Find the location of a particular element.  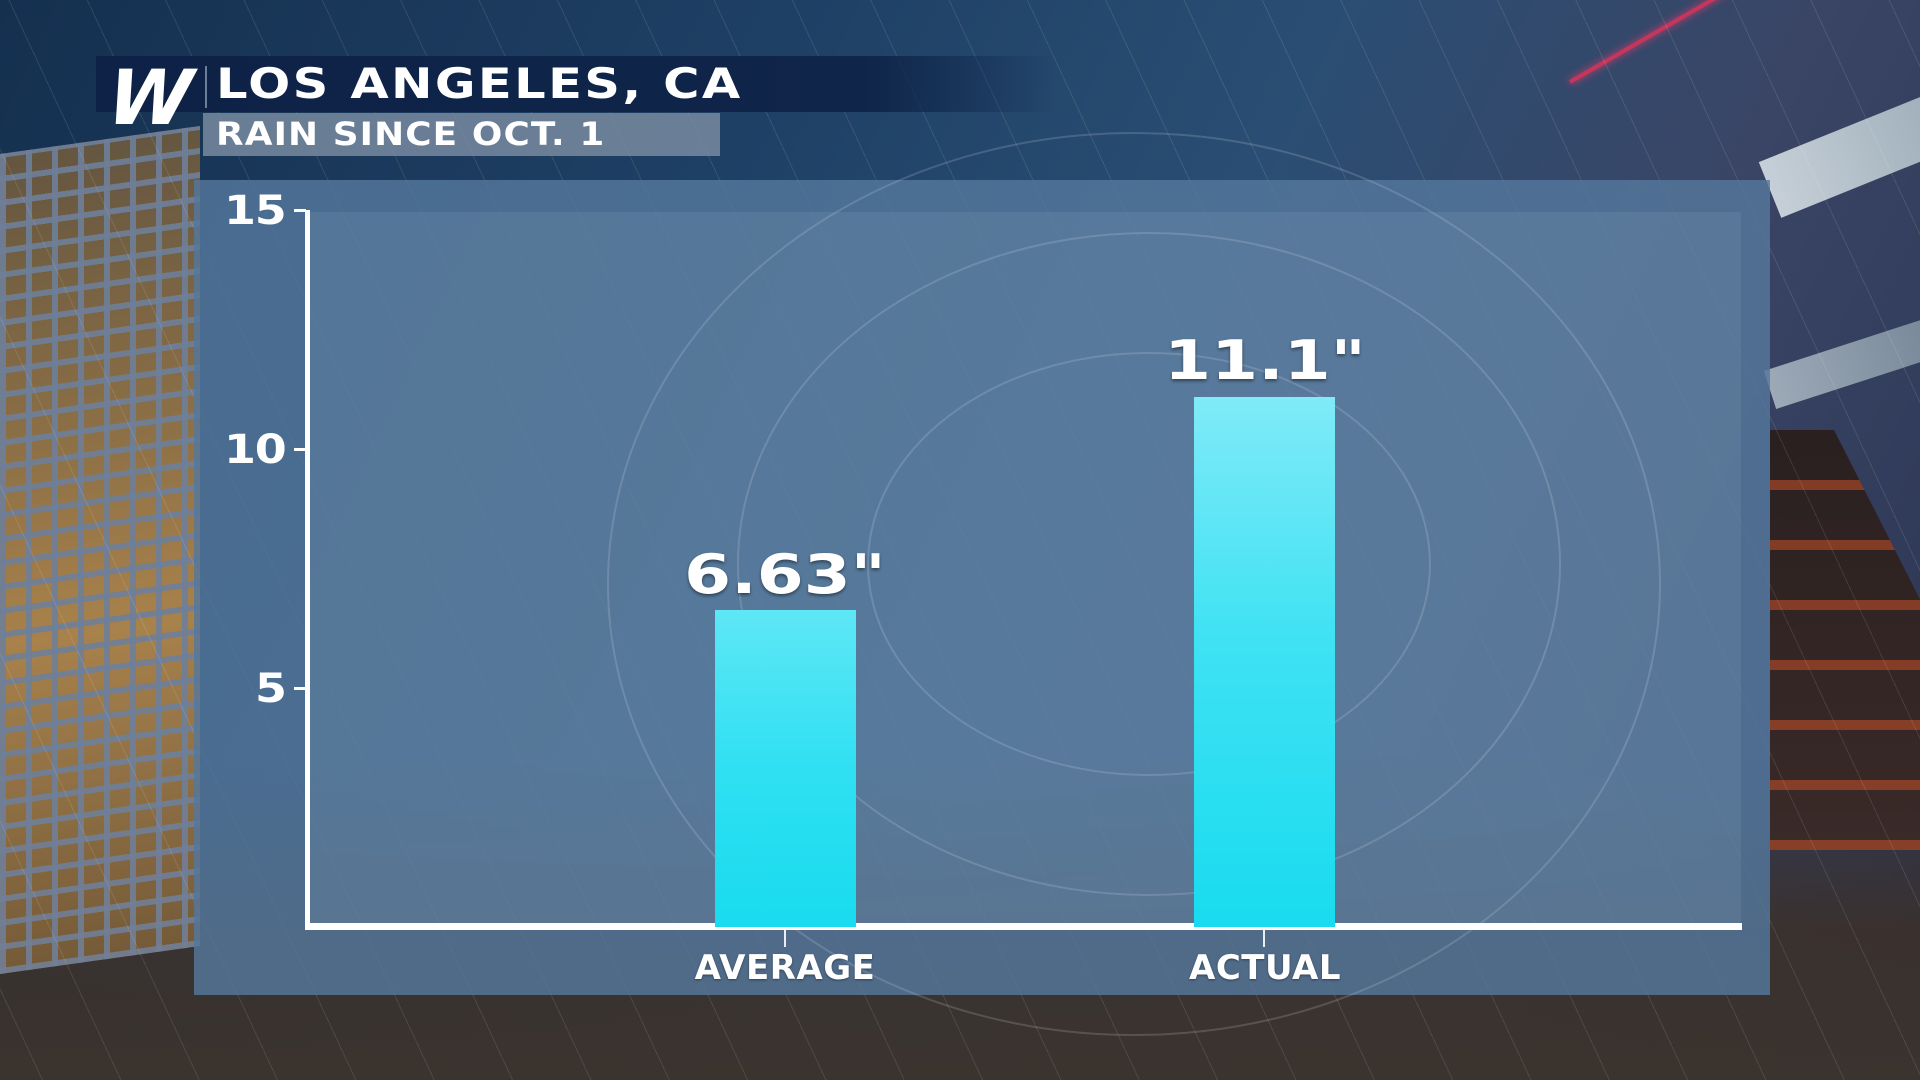

x-axis-label-actual: ACTUAL is located at coordinates (1265, 968).